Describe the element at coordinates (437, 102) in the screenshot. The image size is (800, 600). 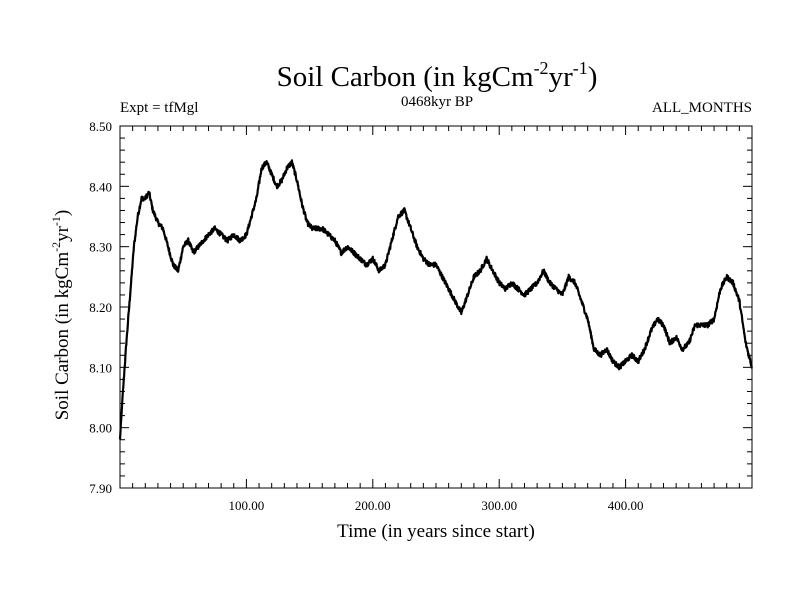
I see `period-label: 0468kyr BP` at that location.